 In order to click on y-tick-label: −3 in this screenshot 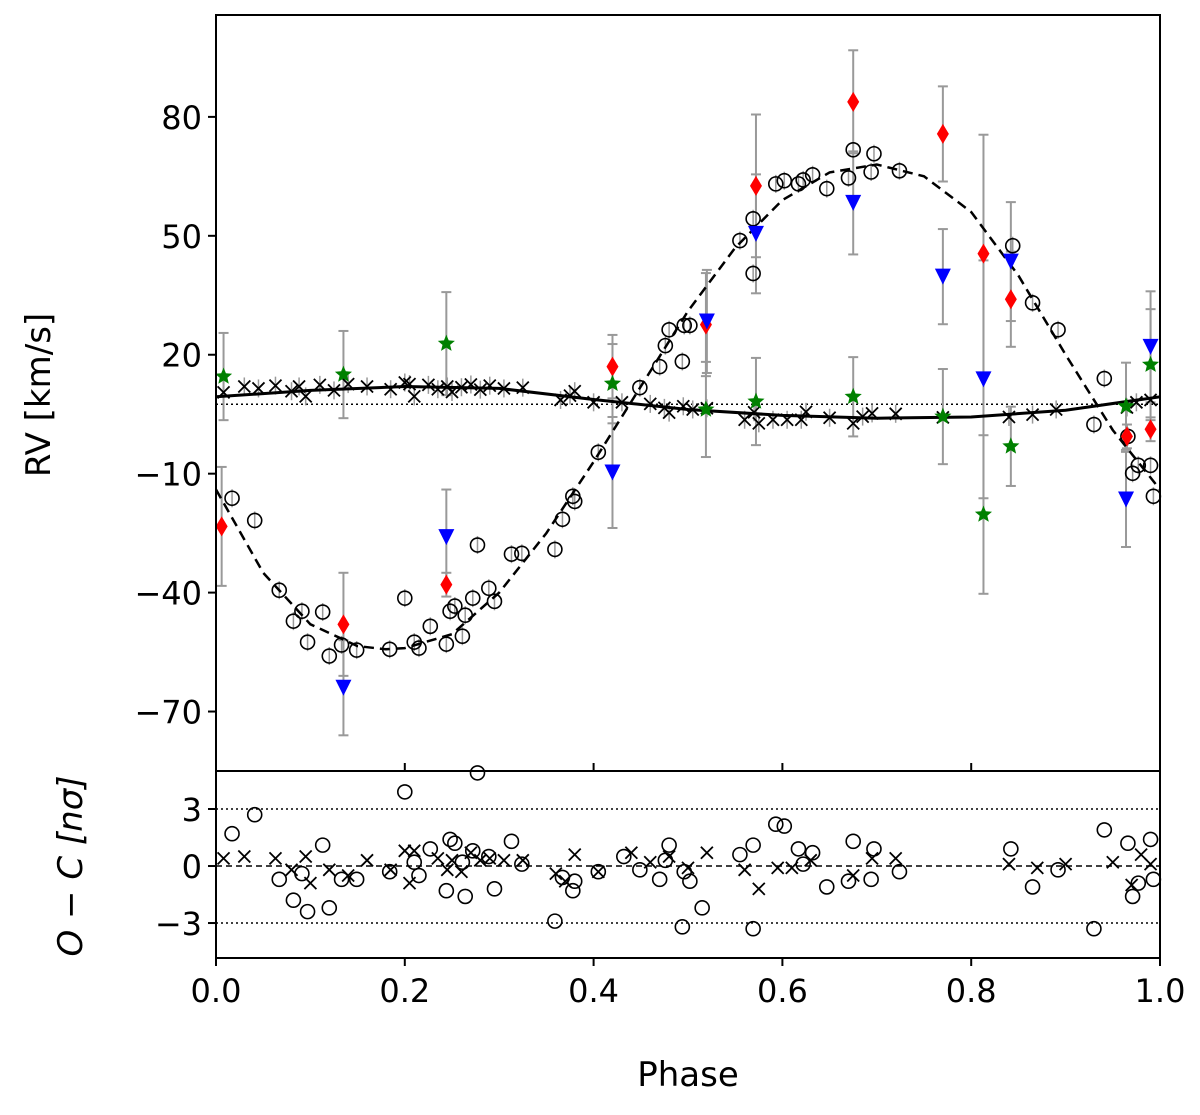, I will do `click(178, 924)`.